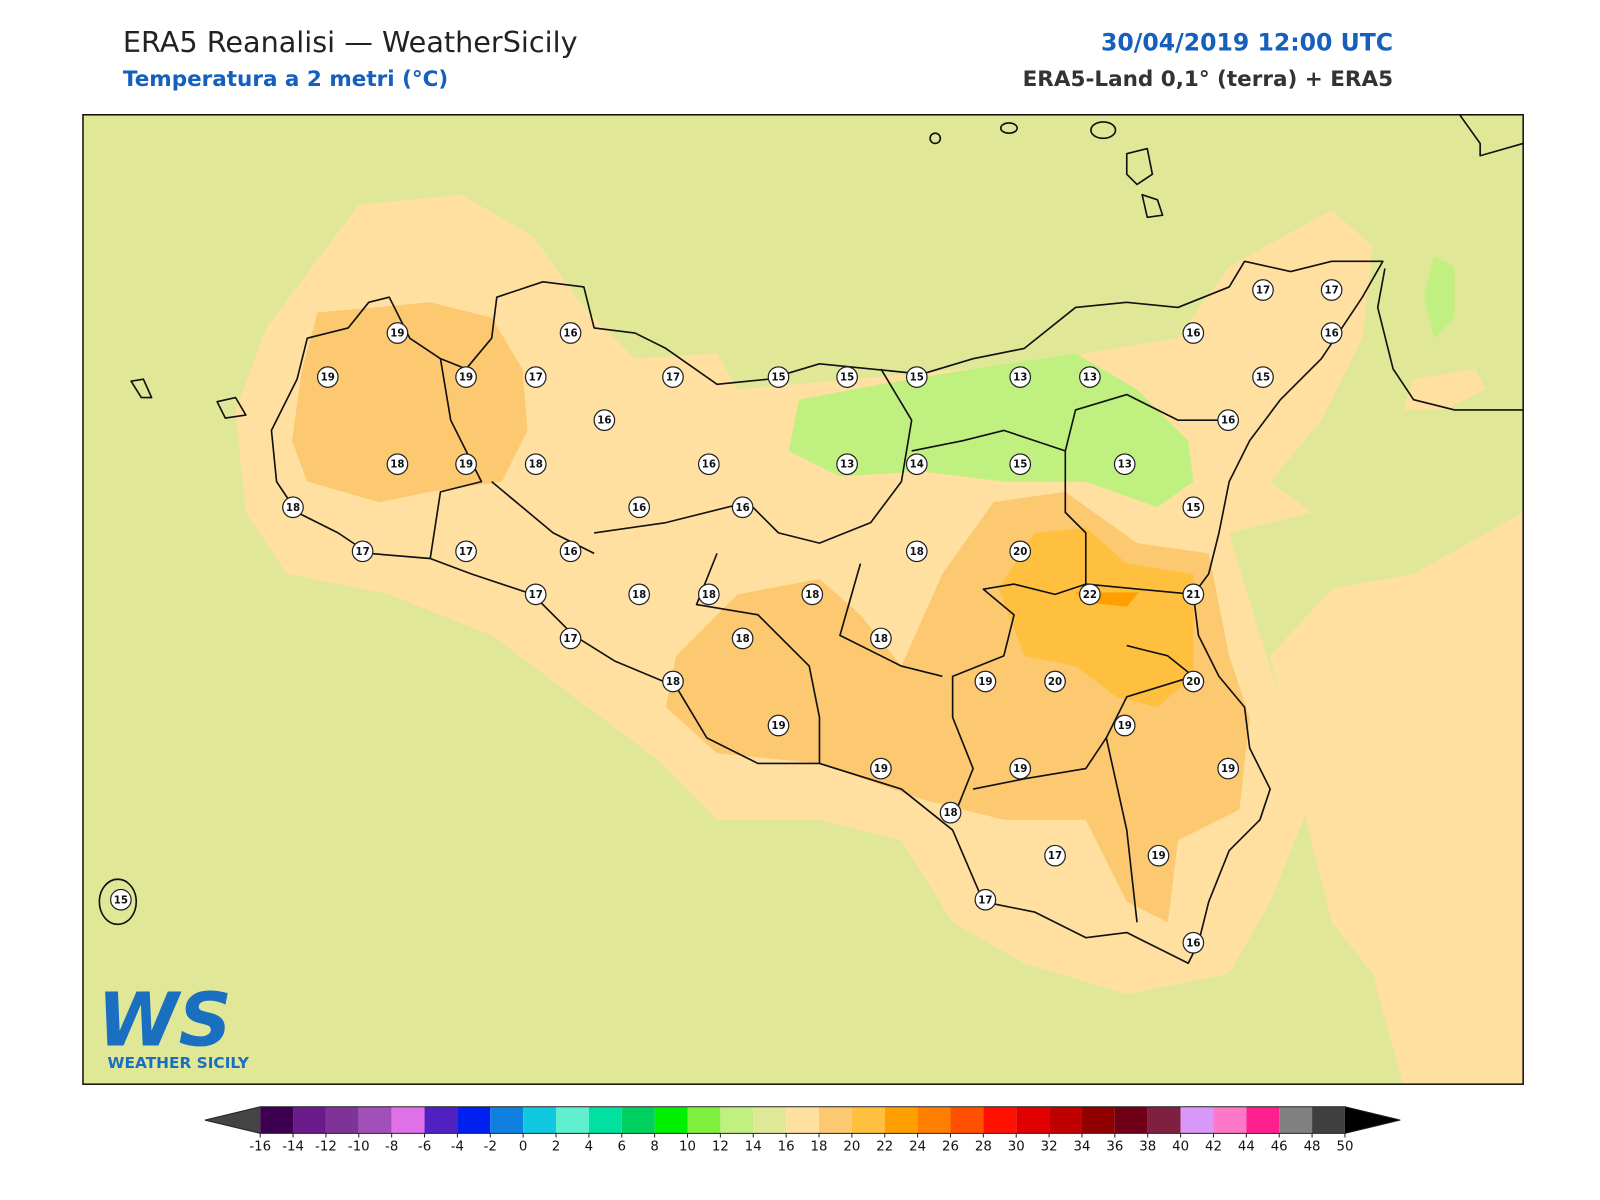 This screenshot has height=1200, width=1600. I want to click on colorbar-tick-label: 38, so click(1147, 1147).